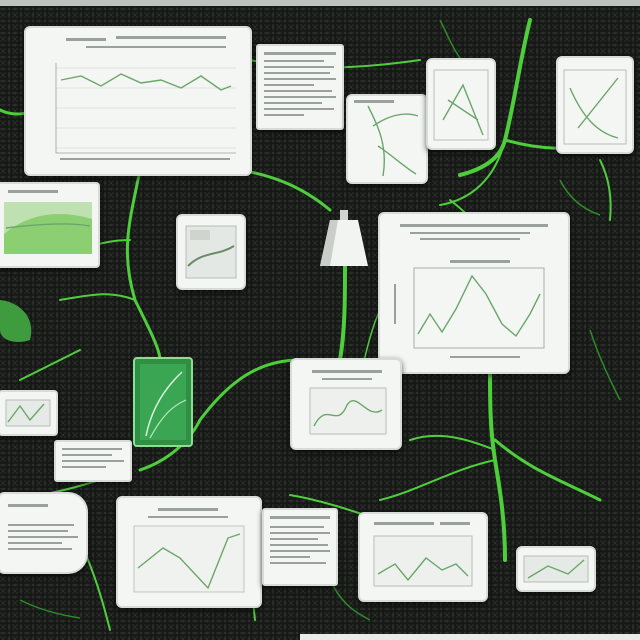 This screenshot has height=640, width=640. What do you see at coordinates (387, 139) in the screenshot?
I see `sketch-card-a` at bounding box center [387, 139].